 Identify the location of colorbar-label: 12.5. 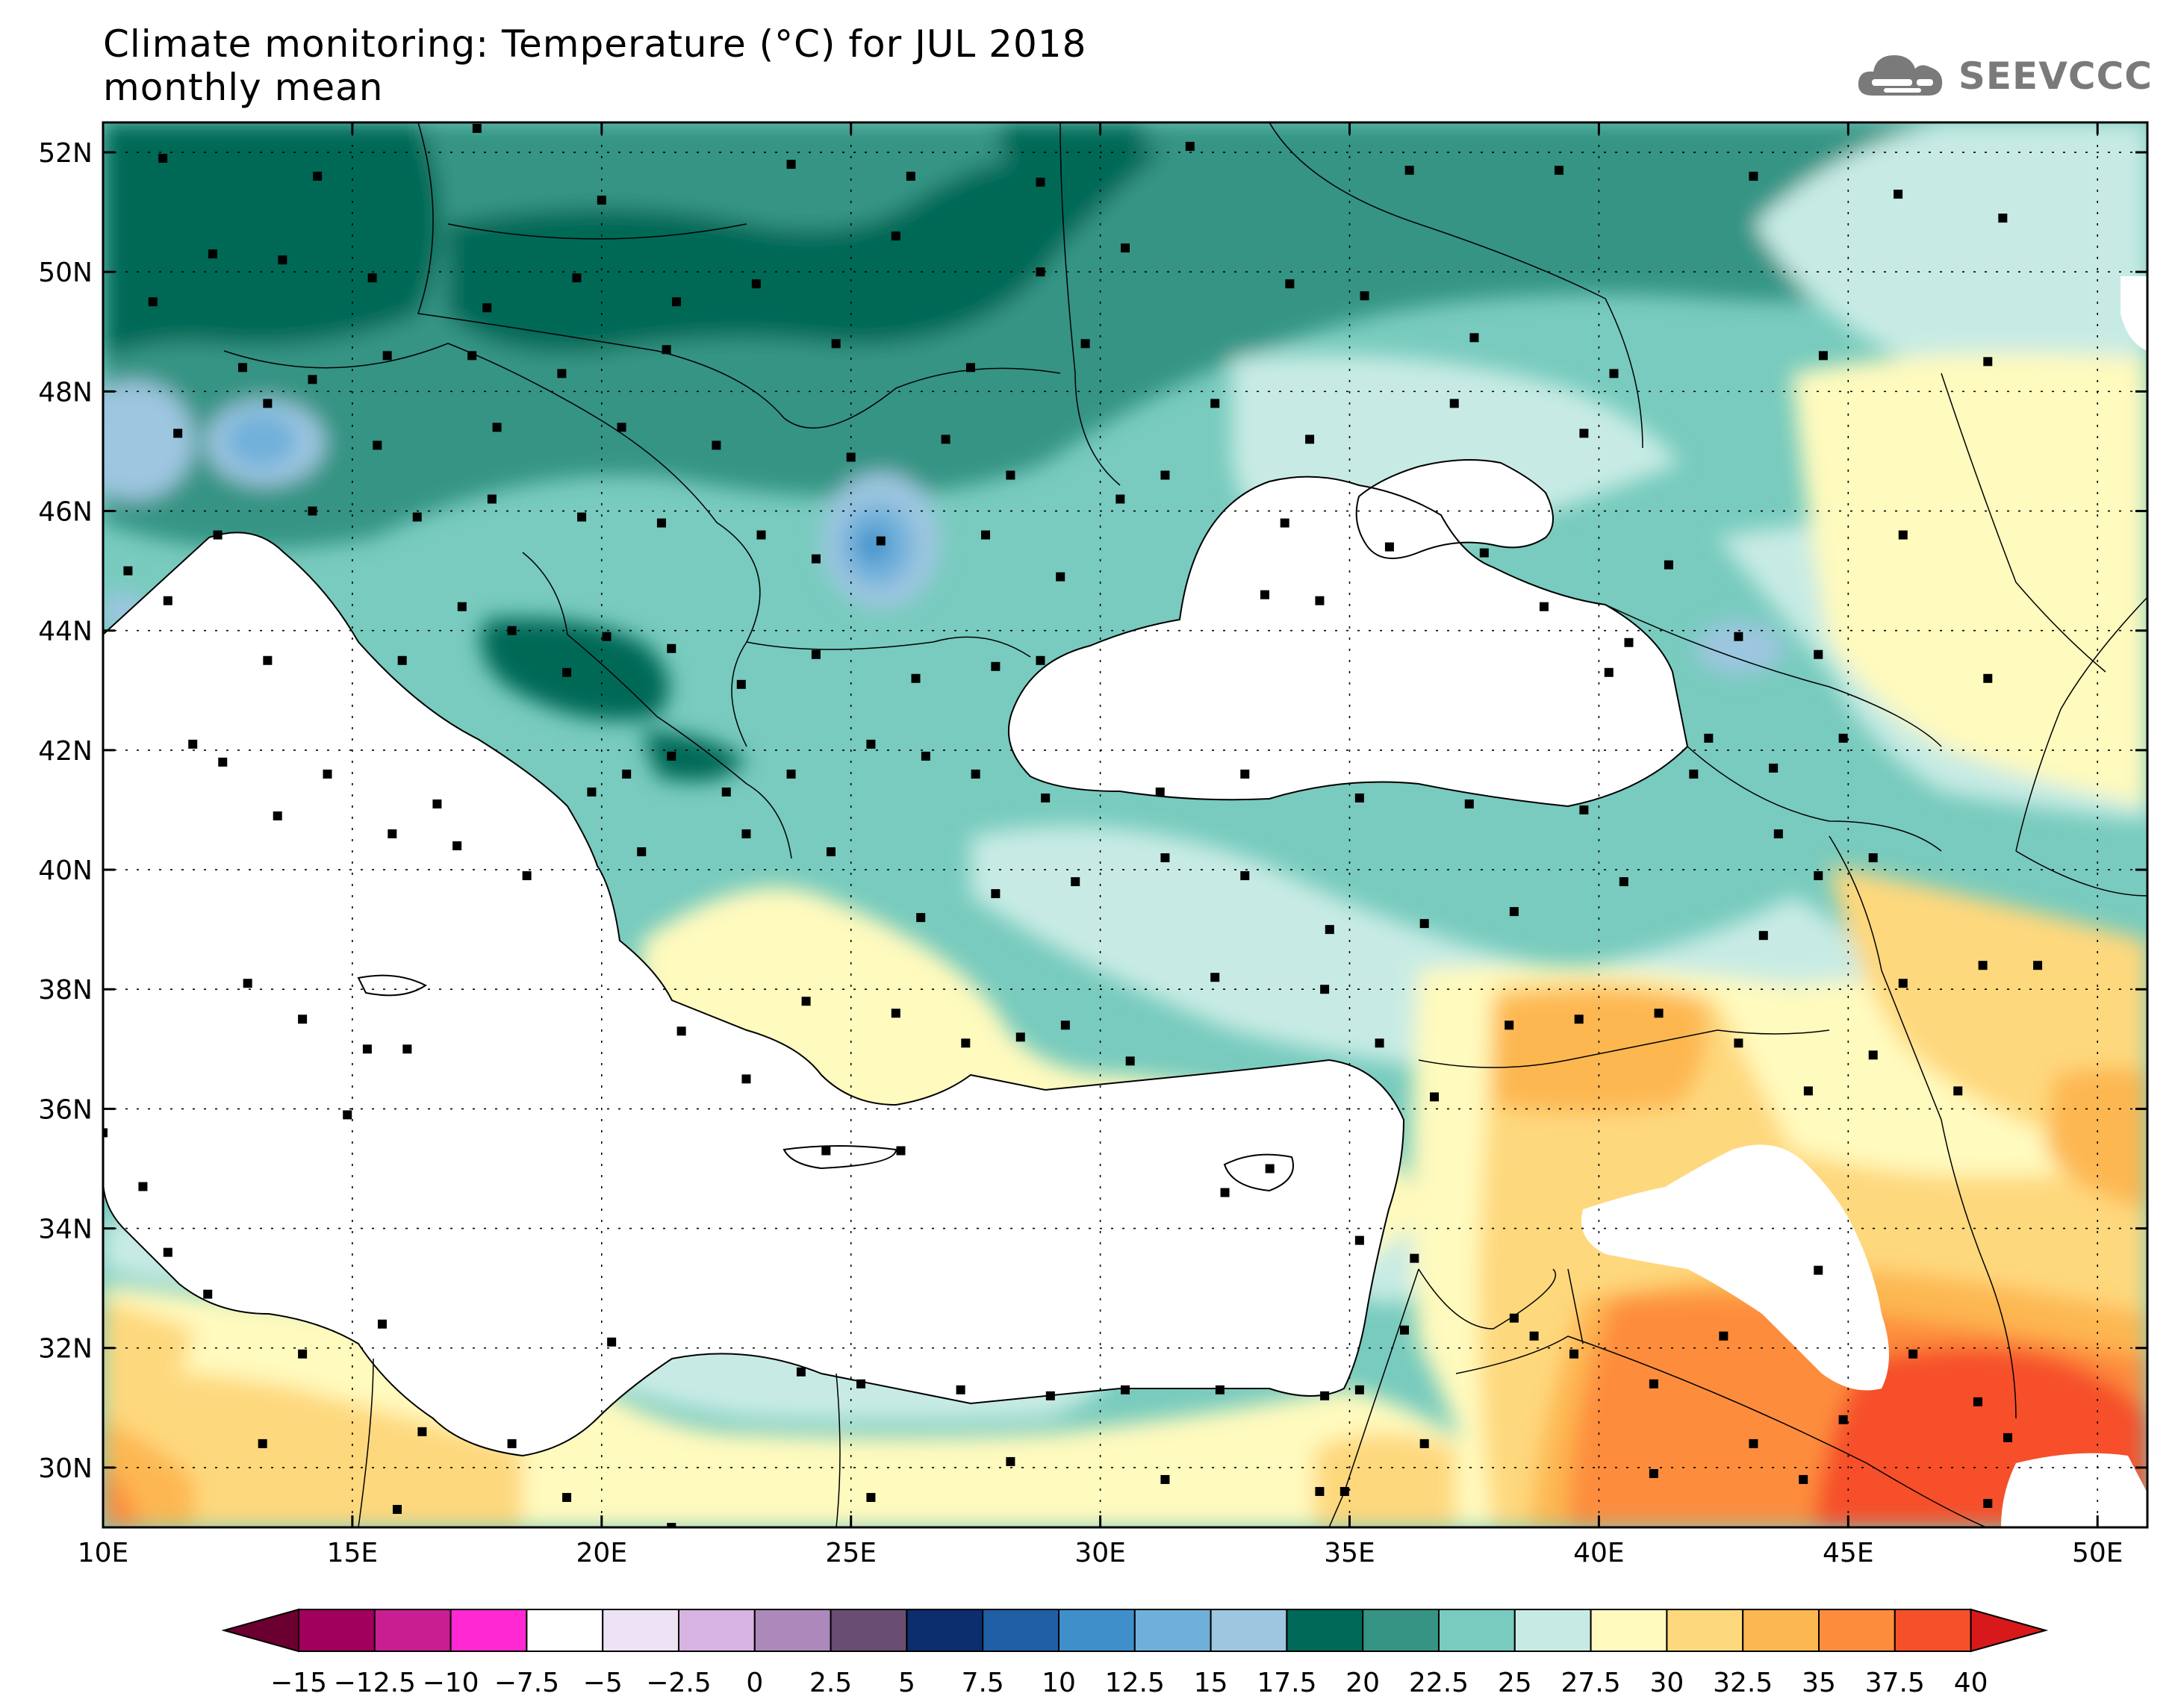
(1135, 1683).